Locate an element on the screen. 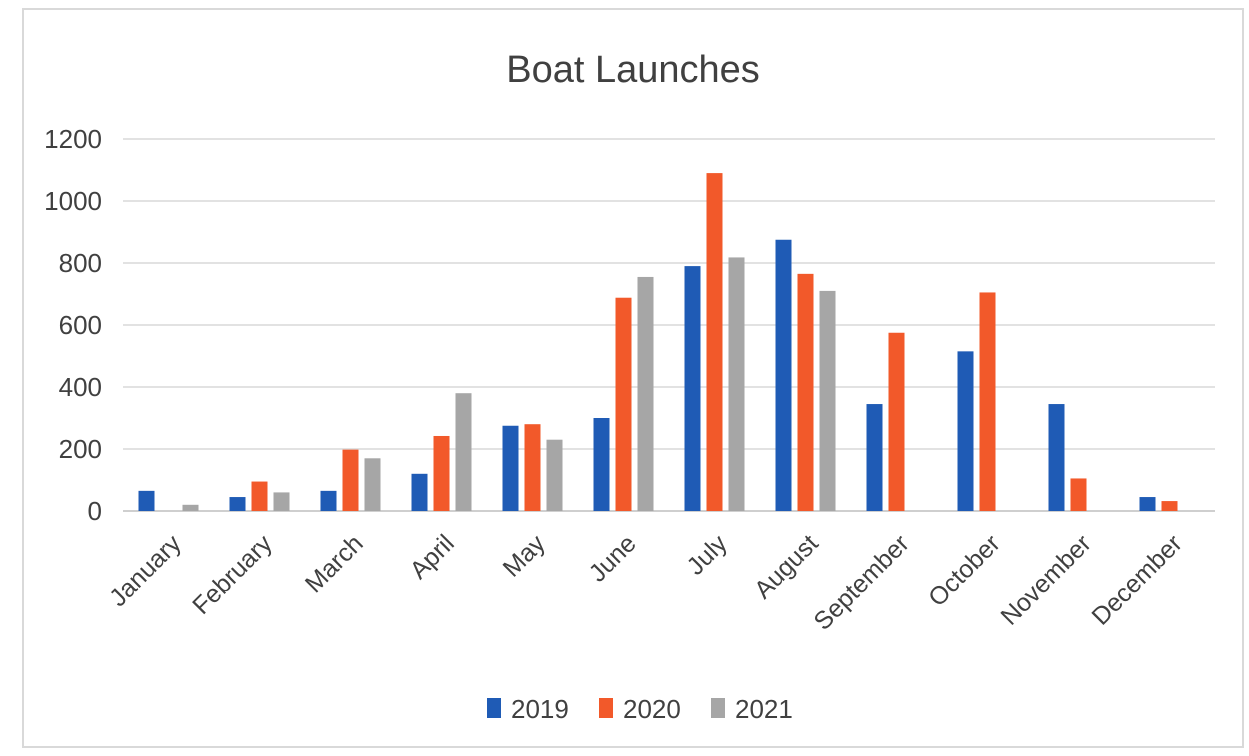  bar-2020-october is located at coordinates (987, 401).